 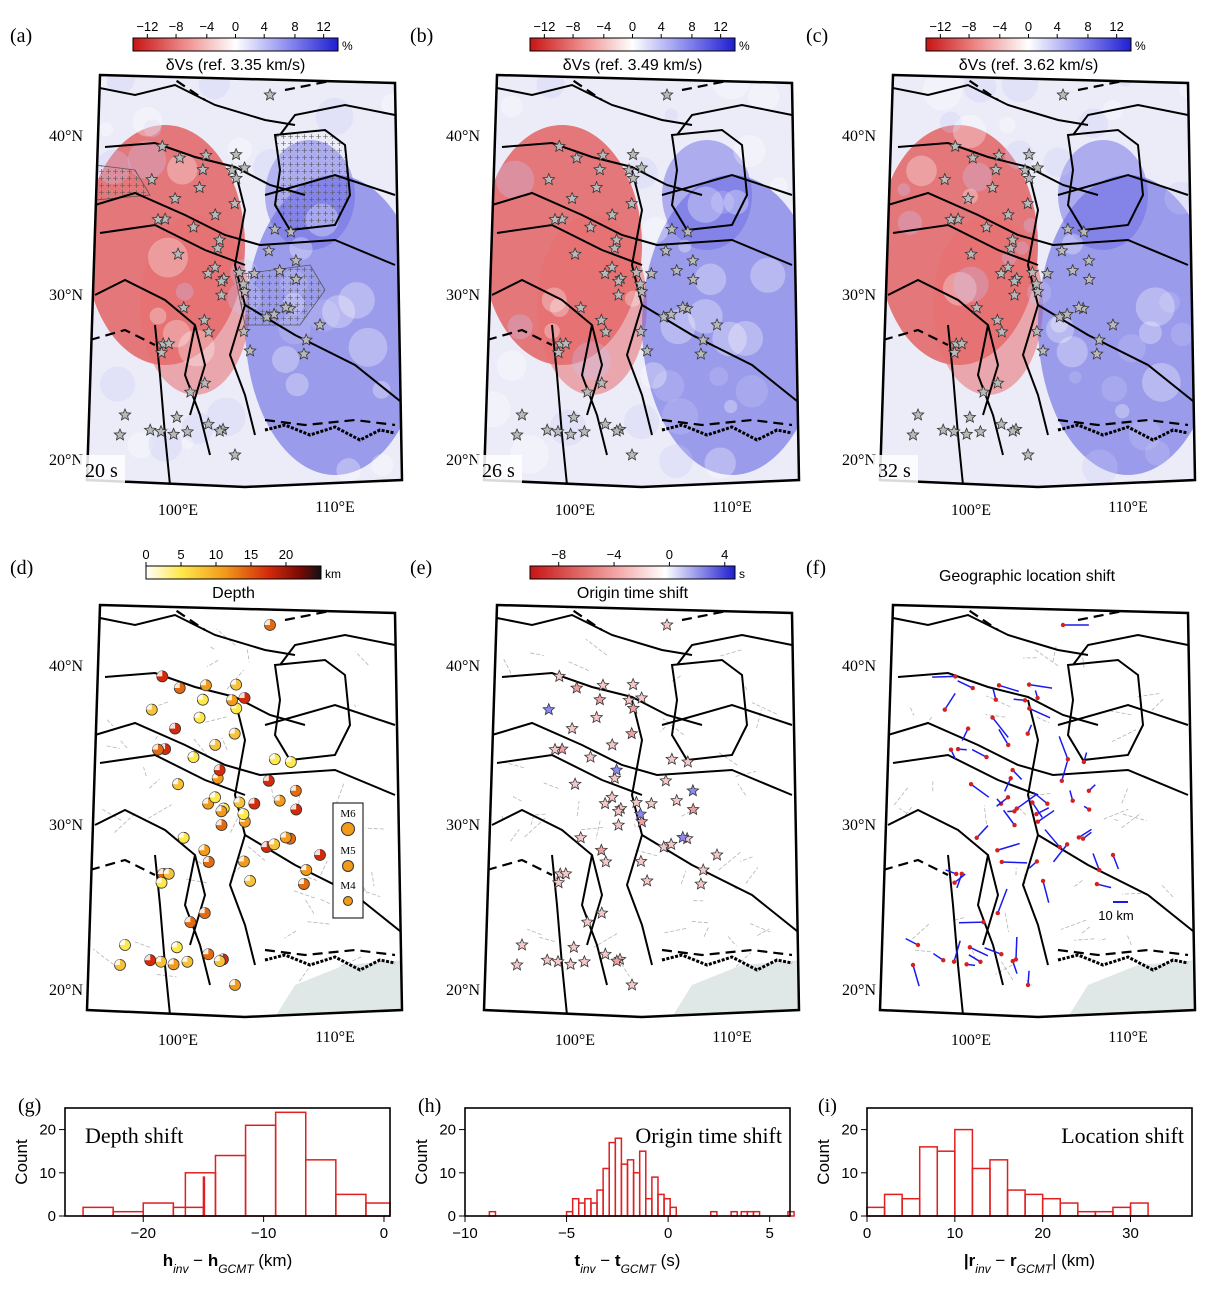 I want to click on panel-letter: (g), so click(x=29, y=1106).